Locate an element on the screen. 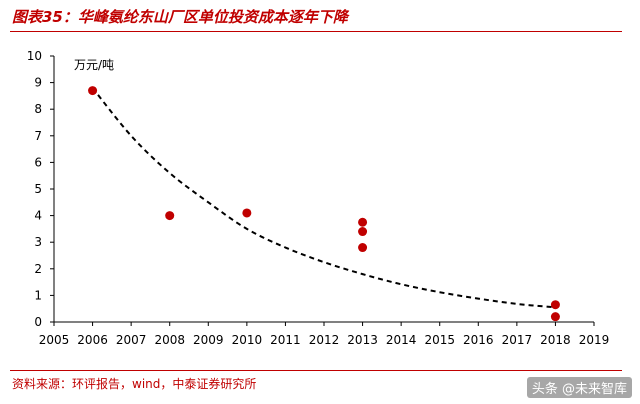 The image size is (640, 404). x-tick-label: 2019 is located at coordinates (594, 340).